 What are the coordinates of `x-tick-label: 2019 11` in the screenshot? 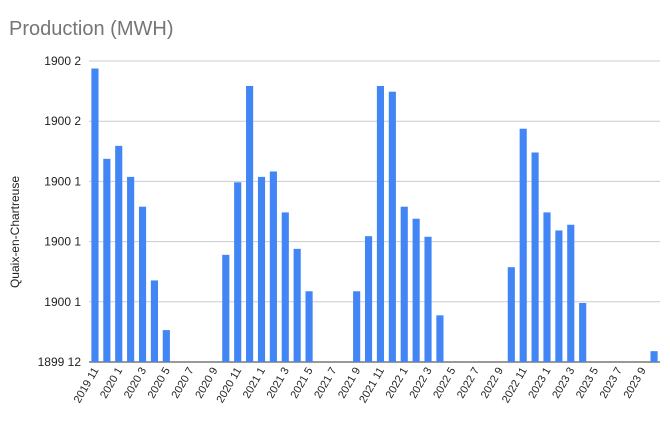 It's located at (87, 386).